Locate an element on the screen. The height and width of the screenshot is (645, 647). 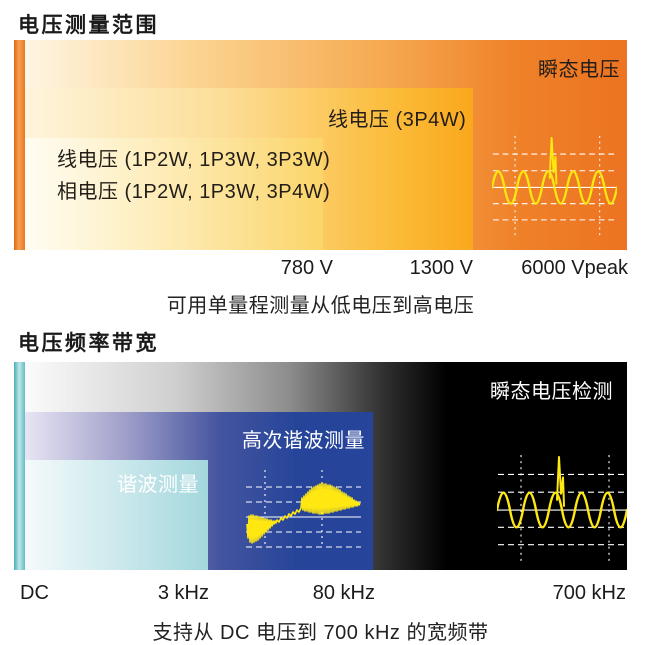
axis-tick-780v: 780 V is located at coordinates (306, 268).